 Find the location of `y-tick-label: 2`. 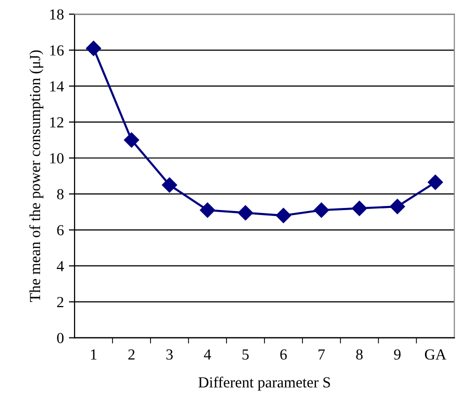

y-tick-label: 2 is located at coordinates (60, 302).